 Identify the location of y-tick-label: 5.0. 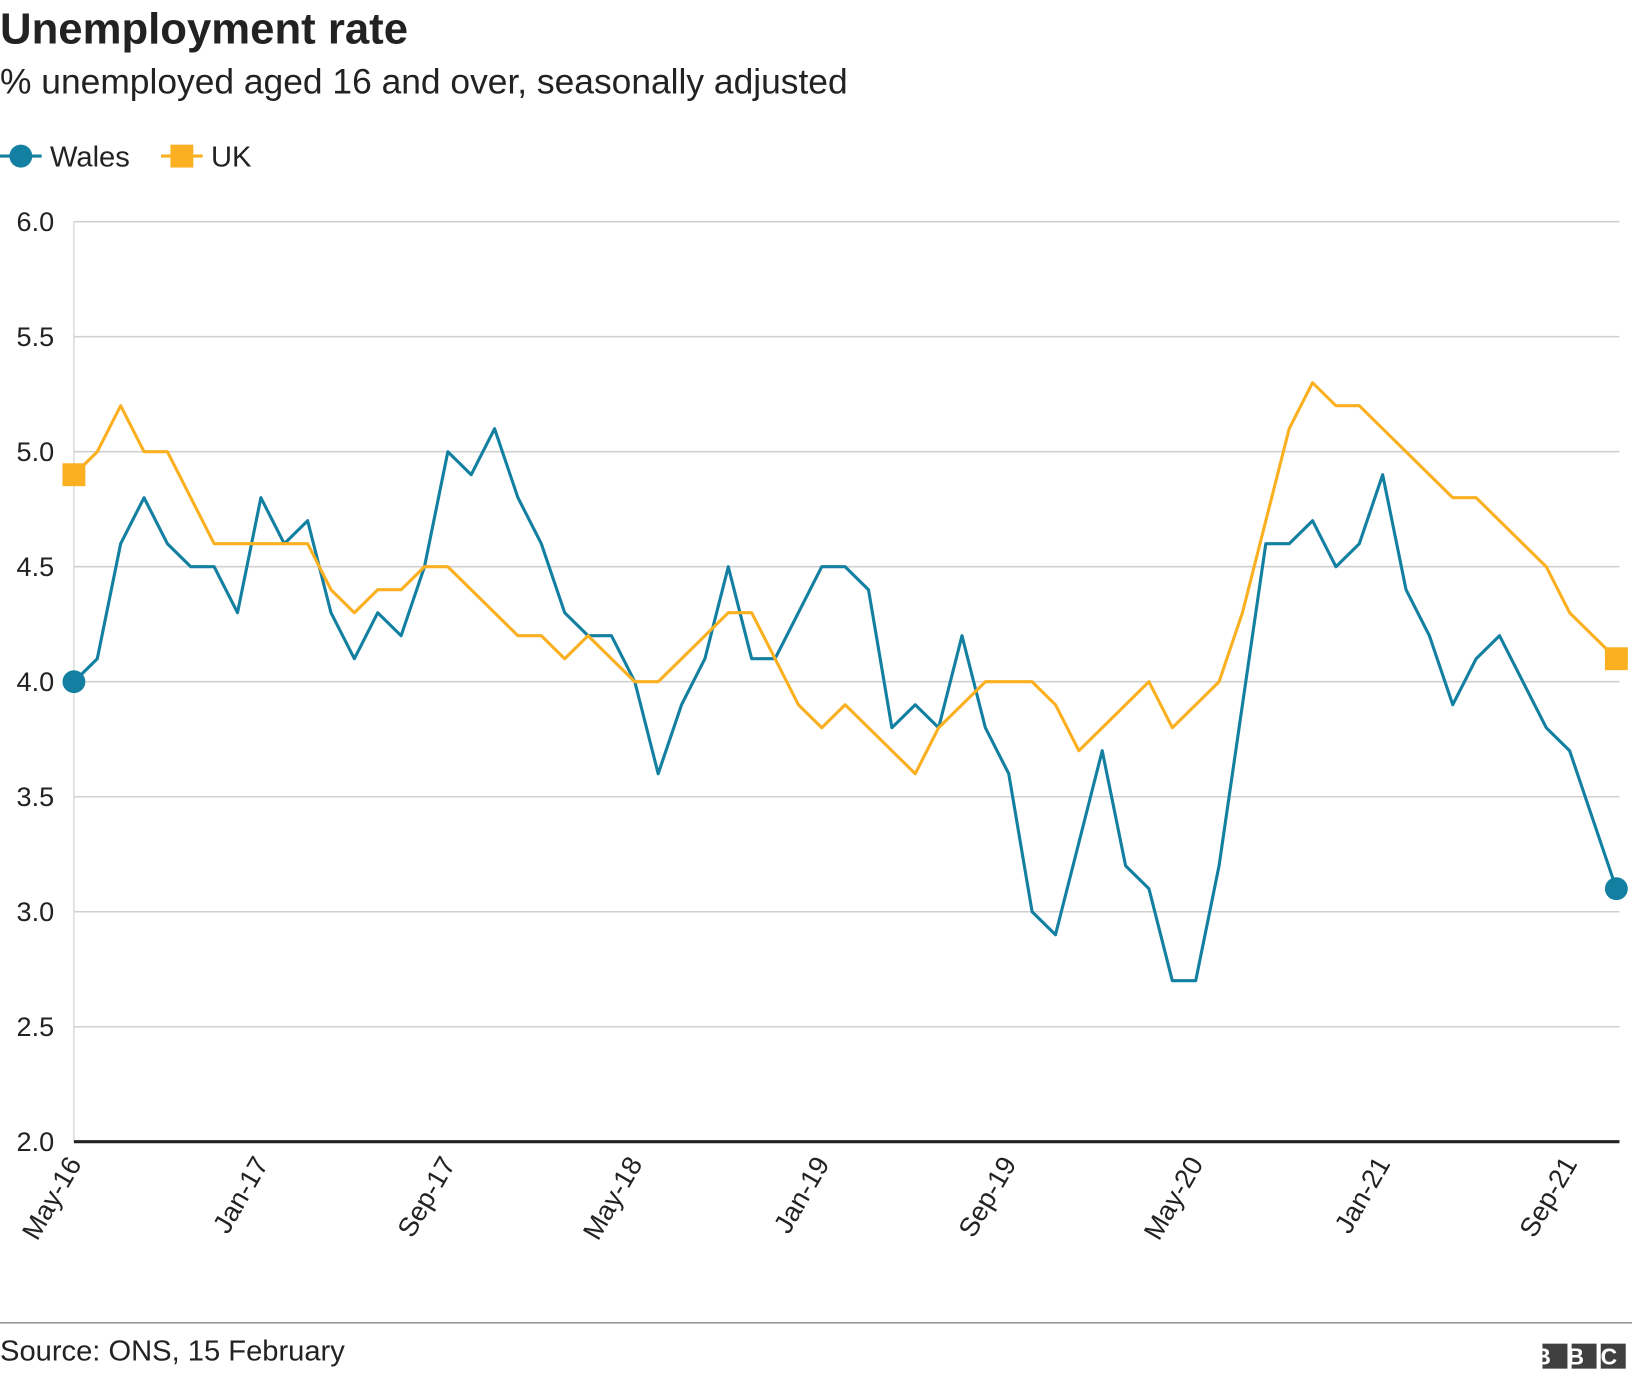
(36, 452).